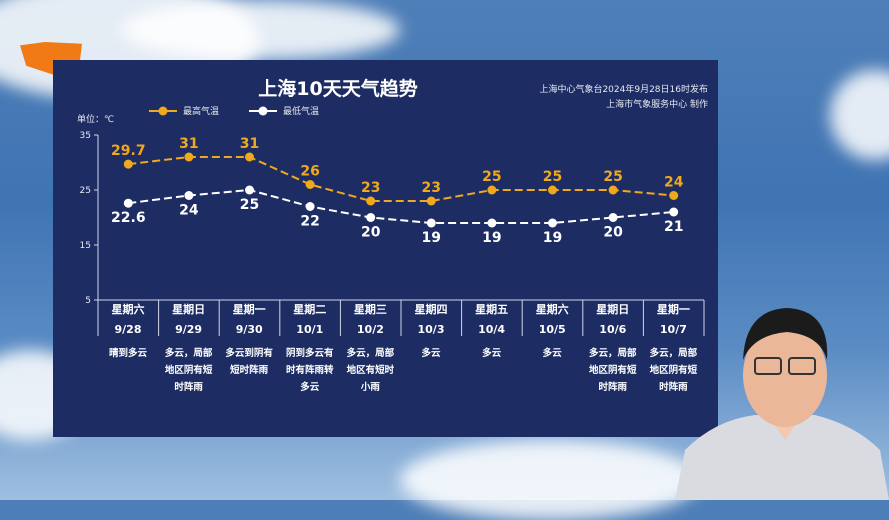 The image size is (889, 520). What do you see at coordinates (657, 105) in the screenshot?
I see `producer-line: 上海市气象服务中心 制作` at bounding box center [657, 105].